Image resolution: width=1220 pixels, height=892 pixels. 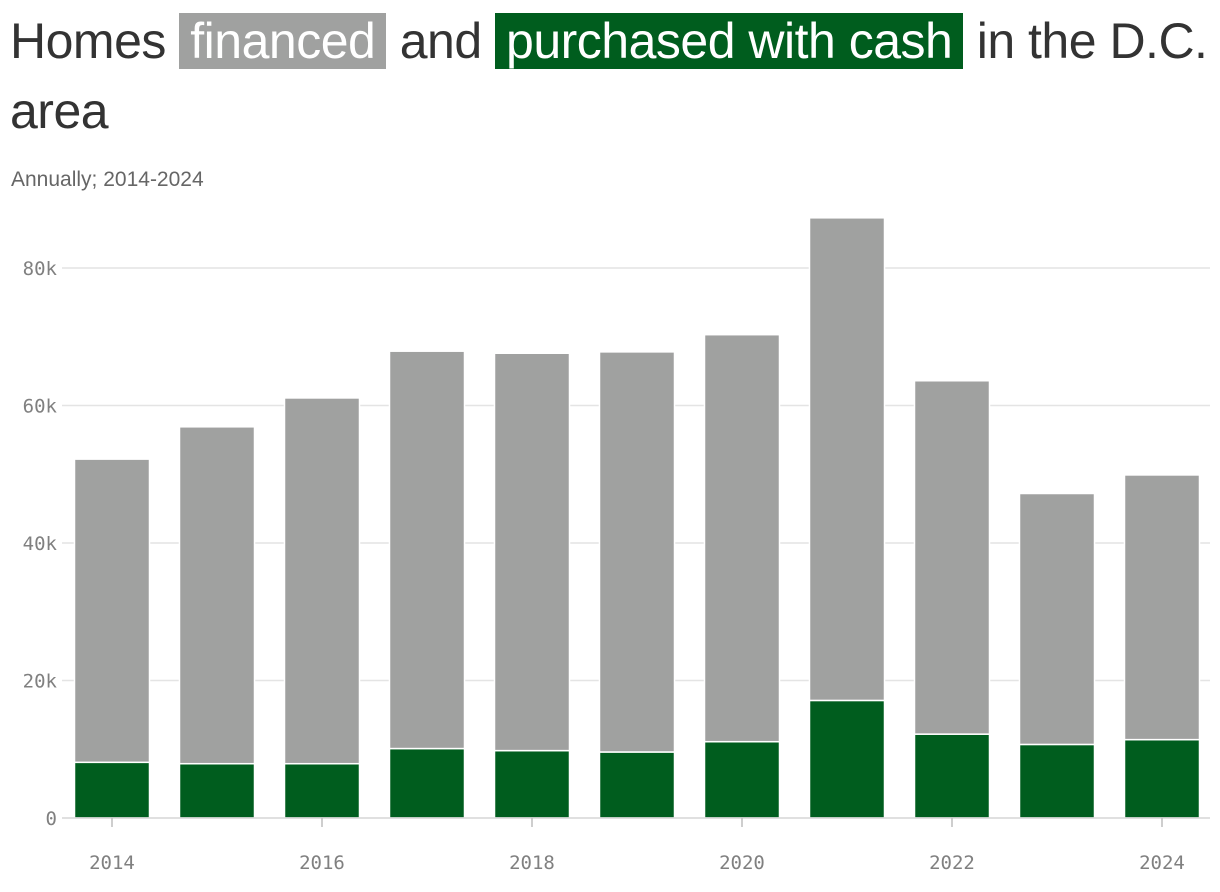 I want to click on bar-purchased-with-cash-2023, so click(x=1057, y=781).